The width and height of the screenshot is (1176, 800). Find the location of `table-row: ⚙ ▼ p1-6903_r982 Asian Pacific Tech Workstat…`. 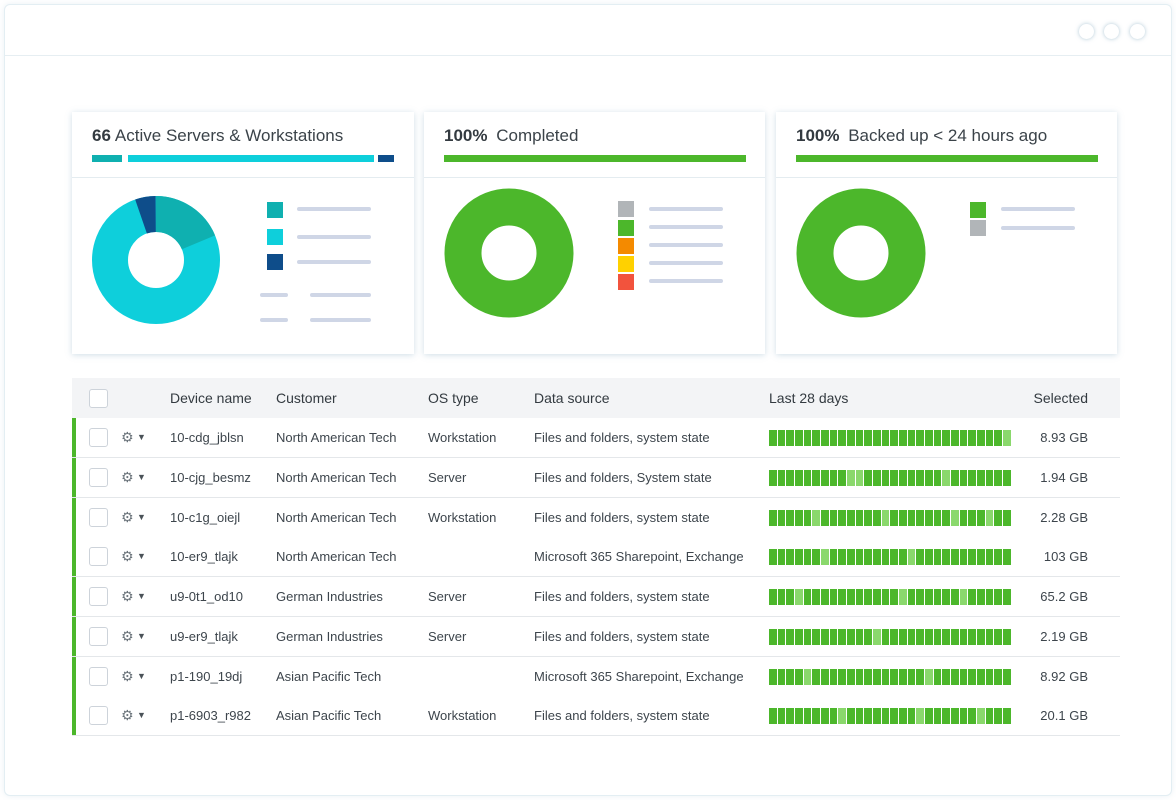

table-row: ⚙ ▼ p1-6903_r982 Asian Pacific Tech Workstat… is located at coordinates (596, 716).